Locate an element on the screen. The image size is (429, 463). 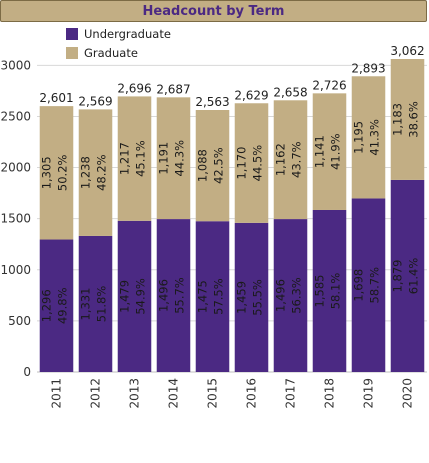
segment-count-graduate-2015: 1,088 is located at coordinates (203, 165).